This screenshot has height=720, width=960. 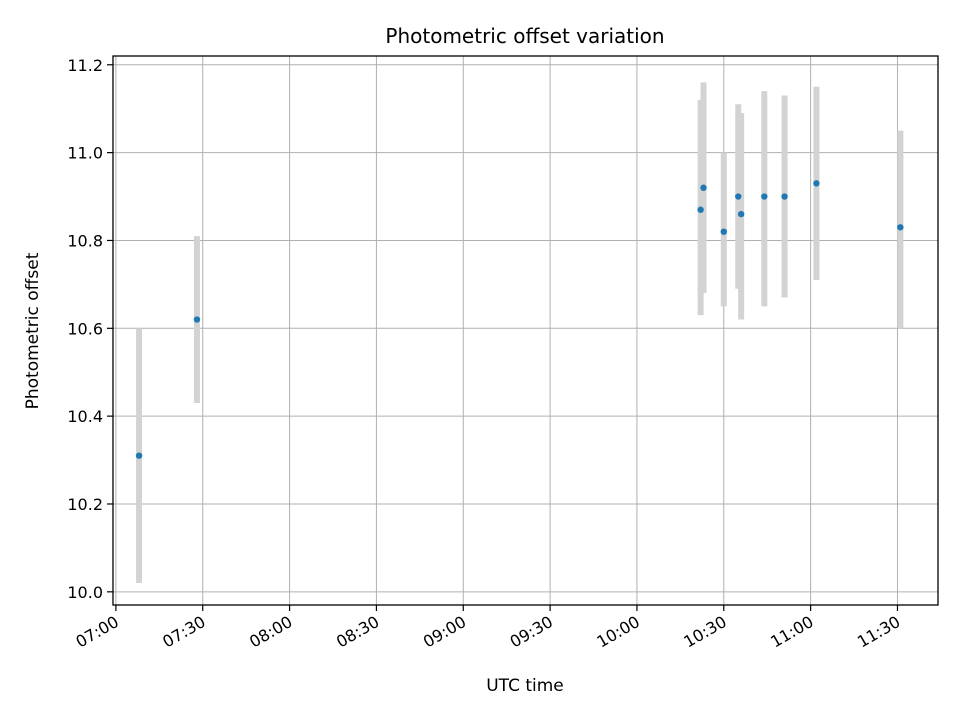 I want to click on x-tick-label: 07:00, so click(x=96, y=632).